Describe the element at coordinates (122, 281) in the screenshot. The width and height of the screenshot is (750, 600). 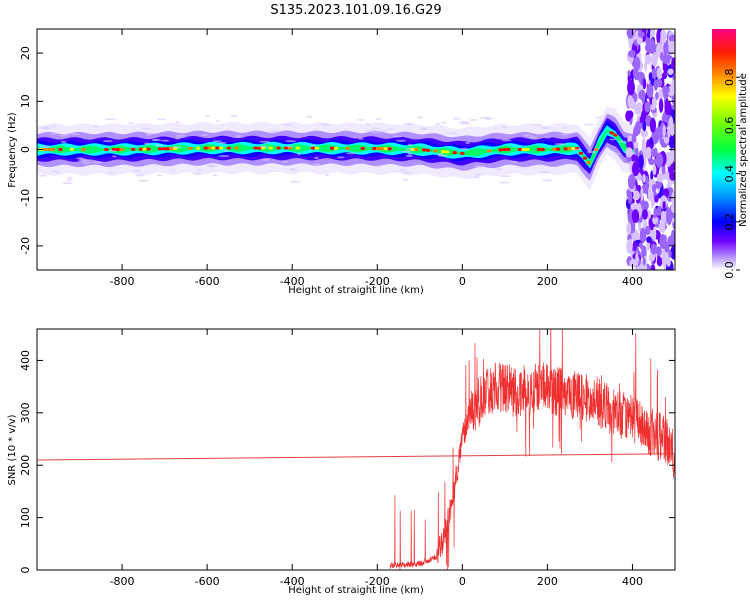
I see `spectrogram-x-tick-label: -800` at that location.